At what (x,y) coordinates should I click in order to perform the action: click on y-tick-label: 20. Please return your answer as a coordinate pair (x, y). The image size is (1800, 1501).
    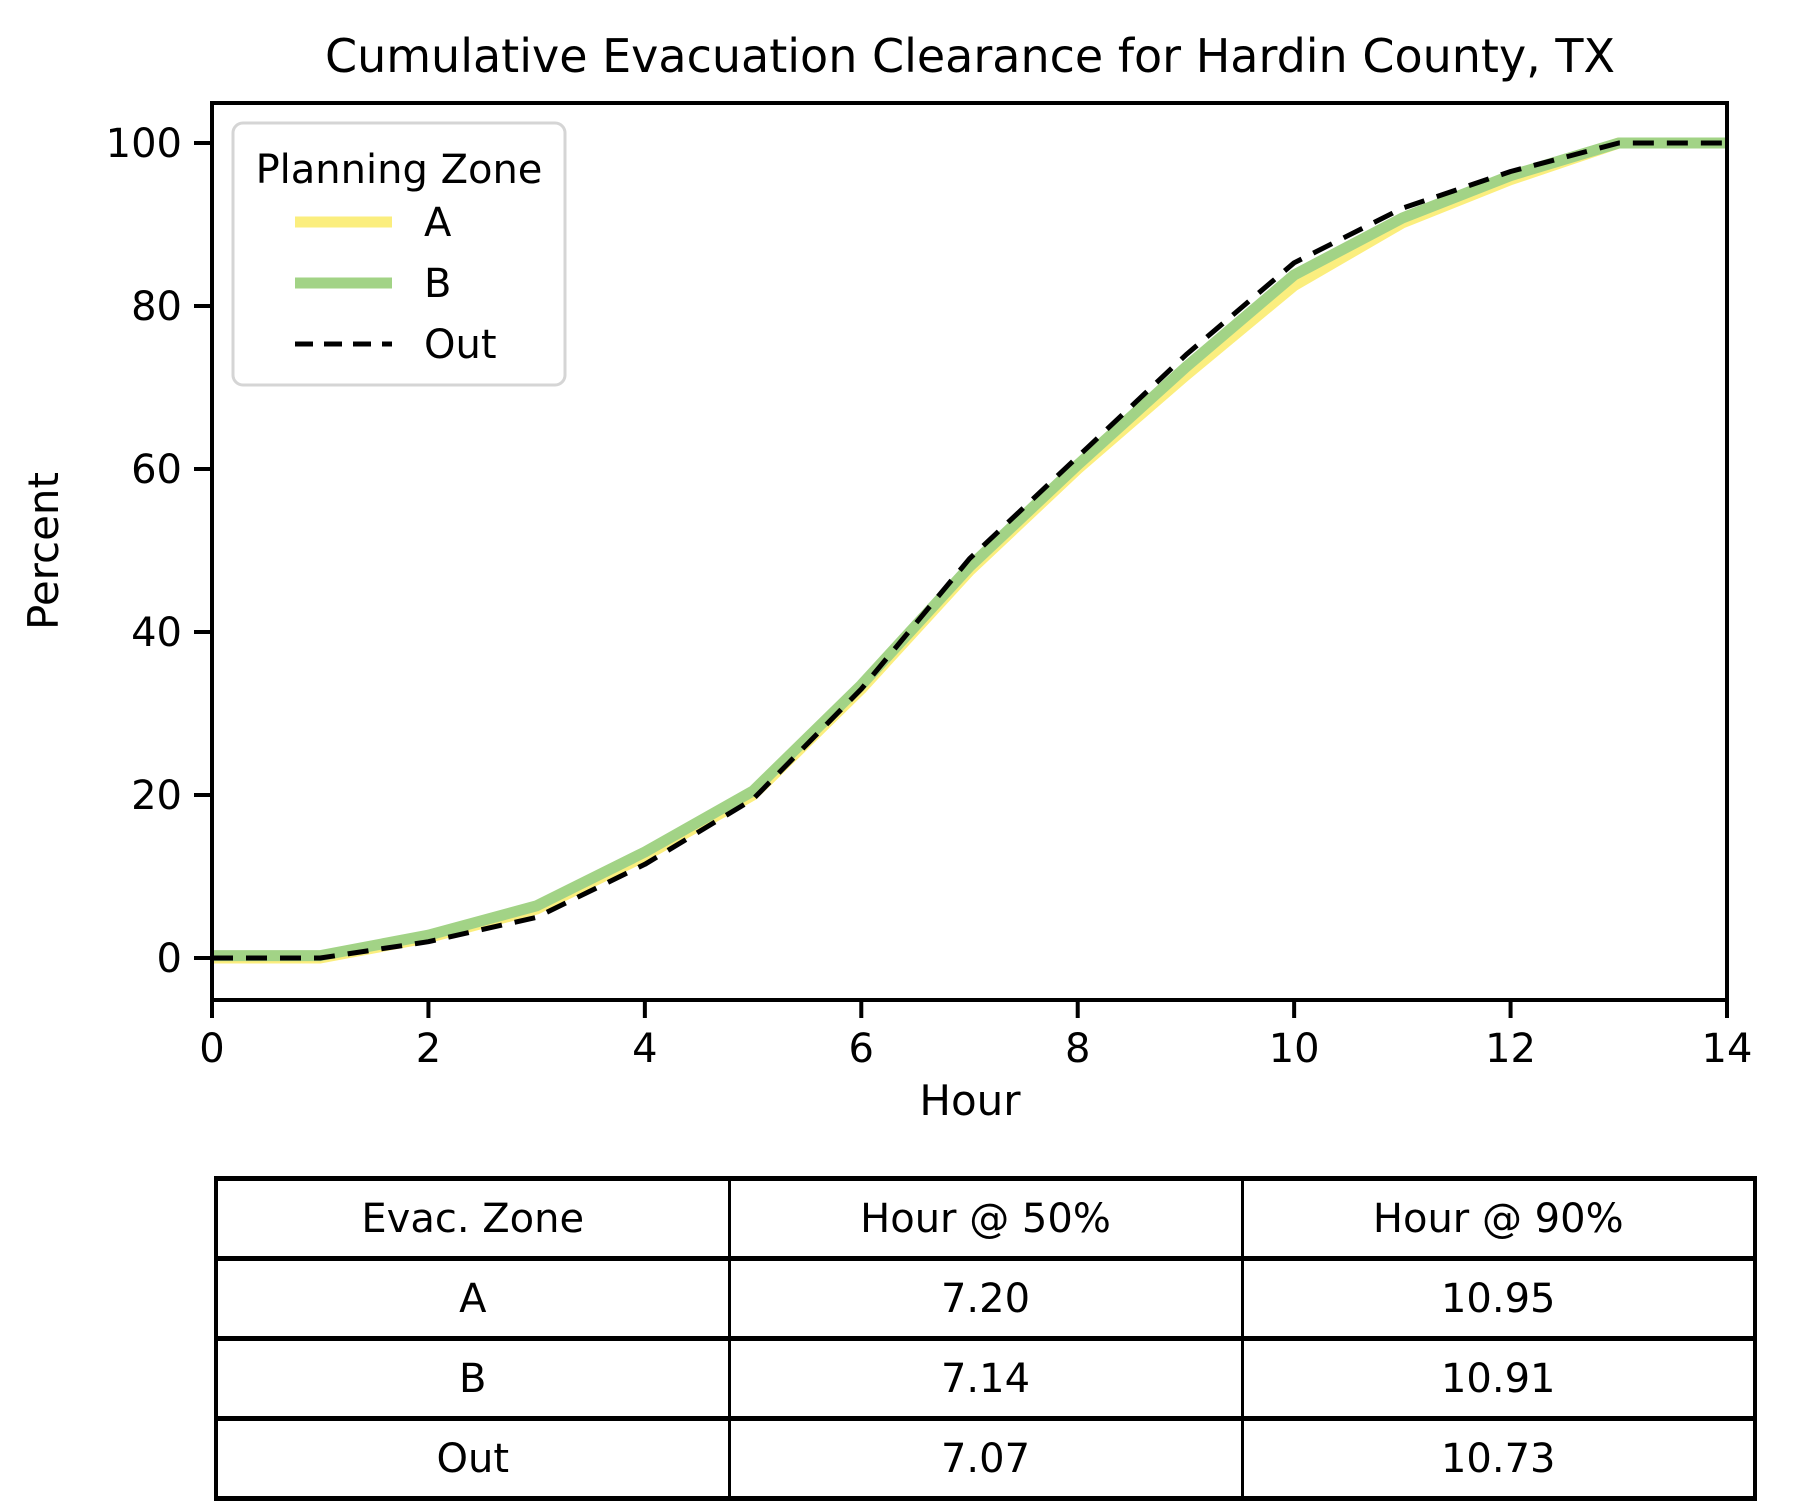
    Looking at the image, I should click on (156, 796).